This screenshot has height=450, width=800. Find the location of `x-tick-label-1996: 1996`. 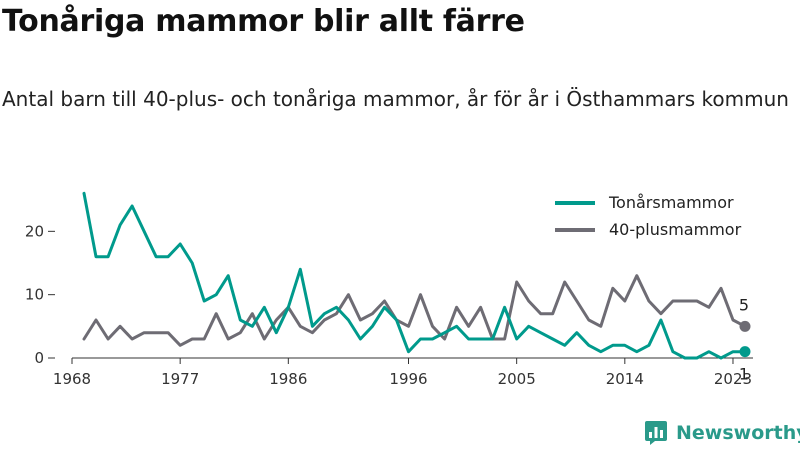

x-tick-label-1996: 1996 is located at coordinates (408, 379).